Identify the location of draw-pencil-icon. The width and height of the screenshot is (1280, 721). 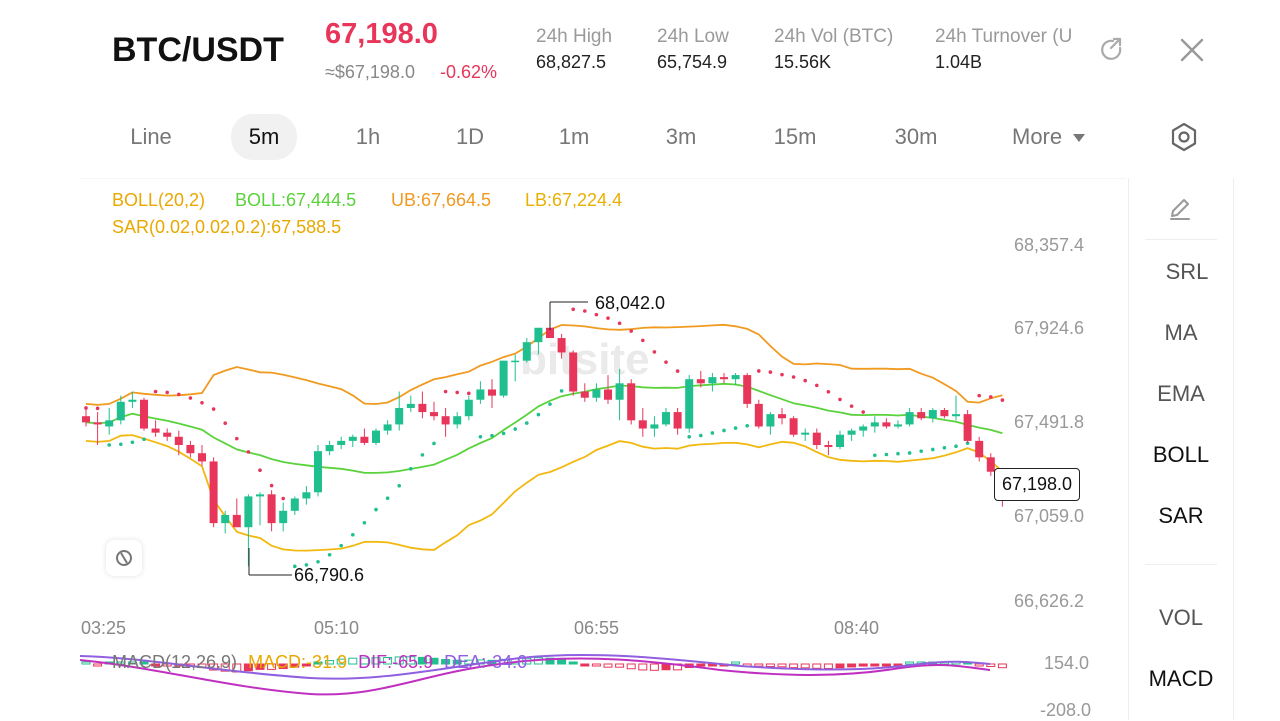
(1180, 209).